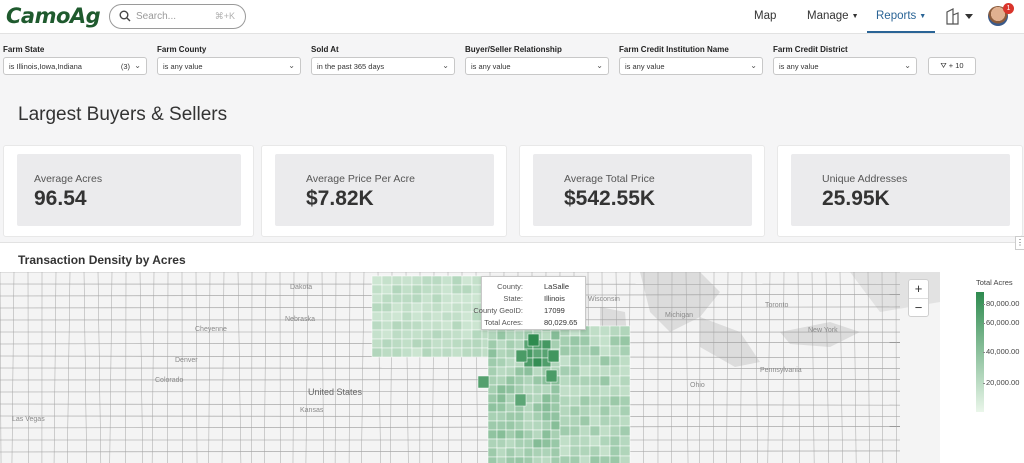  What do you see at coordinates (980, 352) in the screenshot?
I see `legend-color-bar` at bounding box center [980, 352].